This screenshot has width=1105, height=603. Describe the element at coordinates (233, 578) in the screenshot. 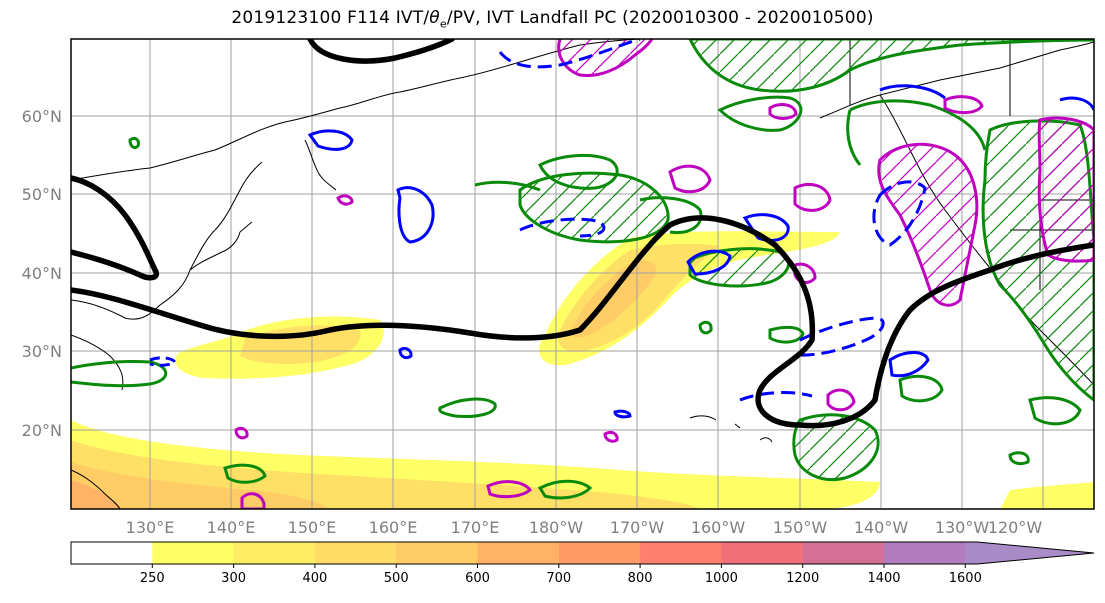

I see `colorbar-tick-label: 300` at that location.